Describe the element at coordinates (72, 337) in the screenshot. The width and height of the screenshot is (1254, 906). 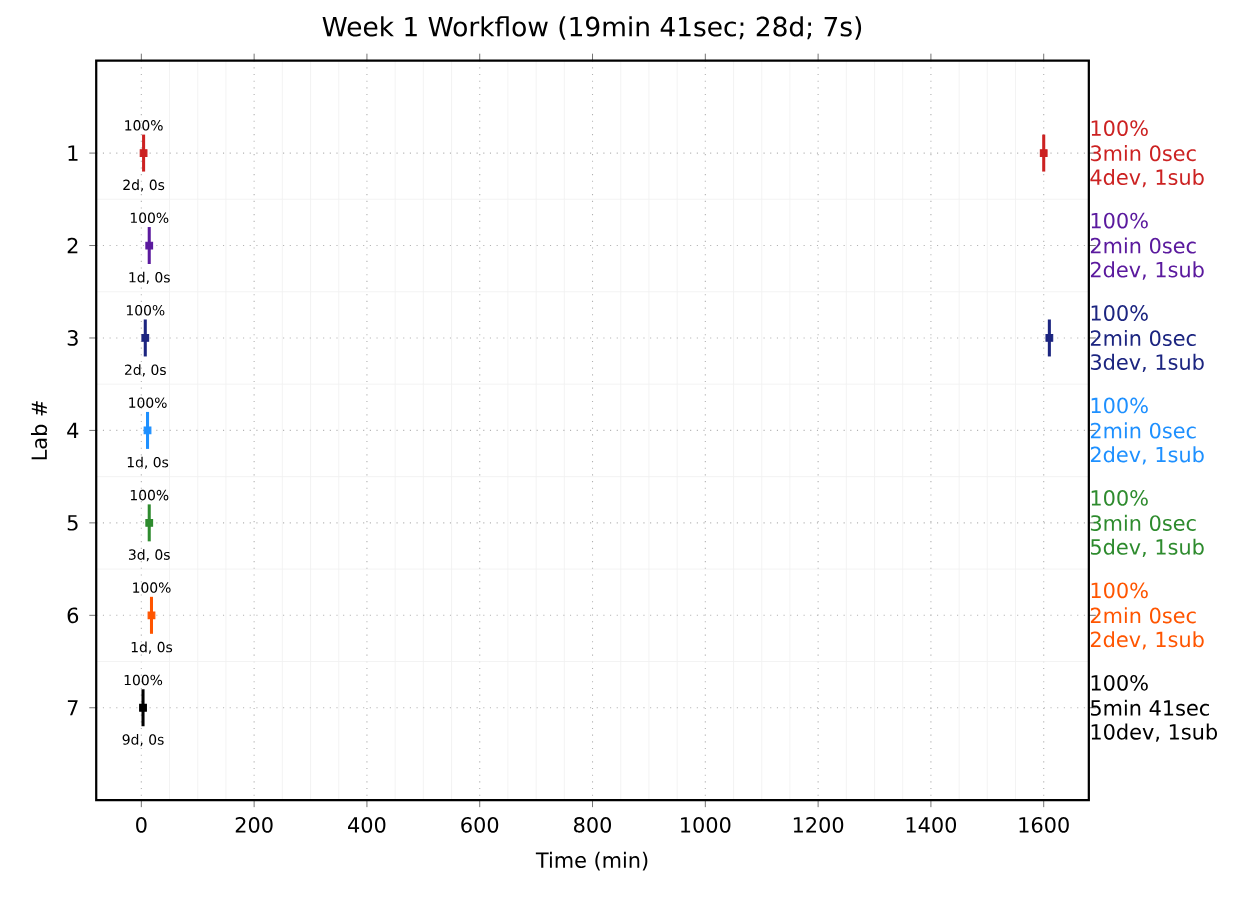
I see `y-tick-label: 3` at that location.